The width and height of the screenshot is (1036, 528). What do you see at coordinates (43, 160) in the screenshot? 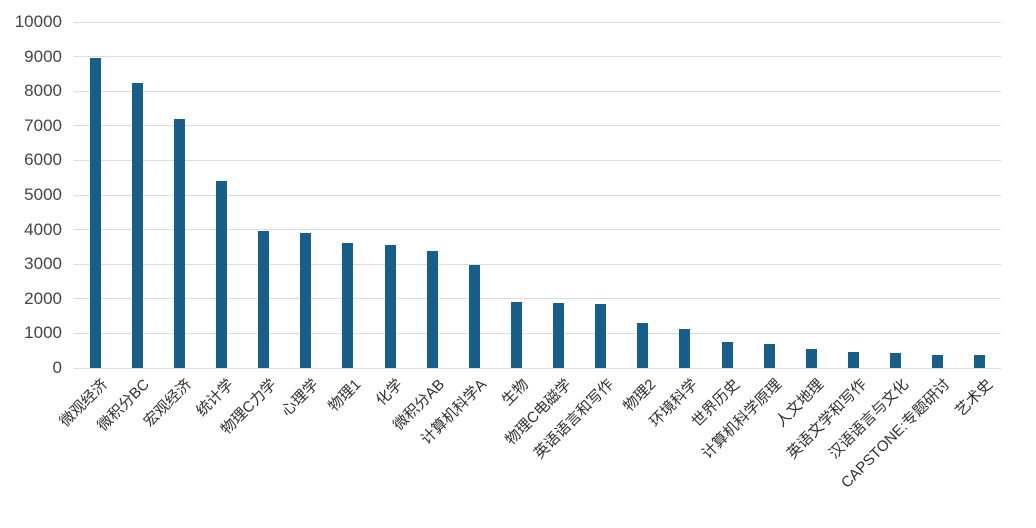
I see `y-tick-label: 6000` at bounding box center [43, 160].